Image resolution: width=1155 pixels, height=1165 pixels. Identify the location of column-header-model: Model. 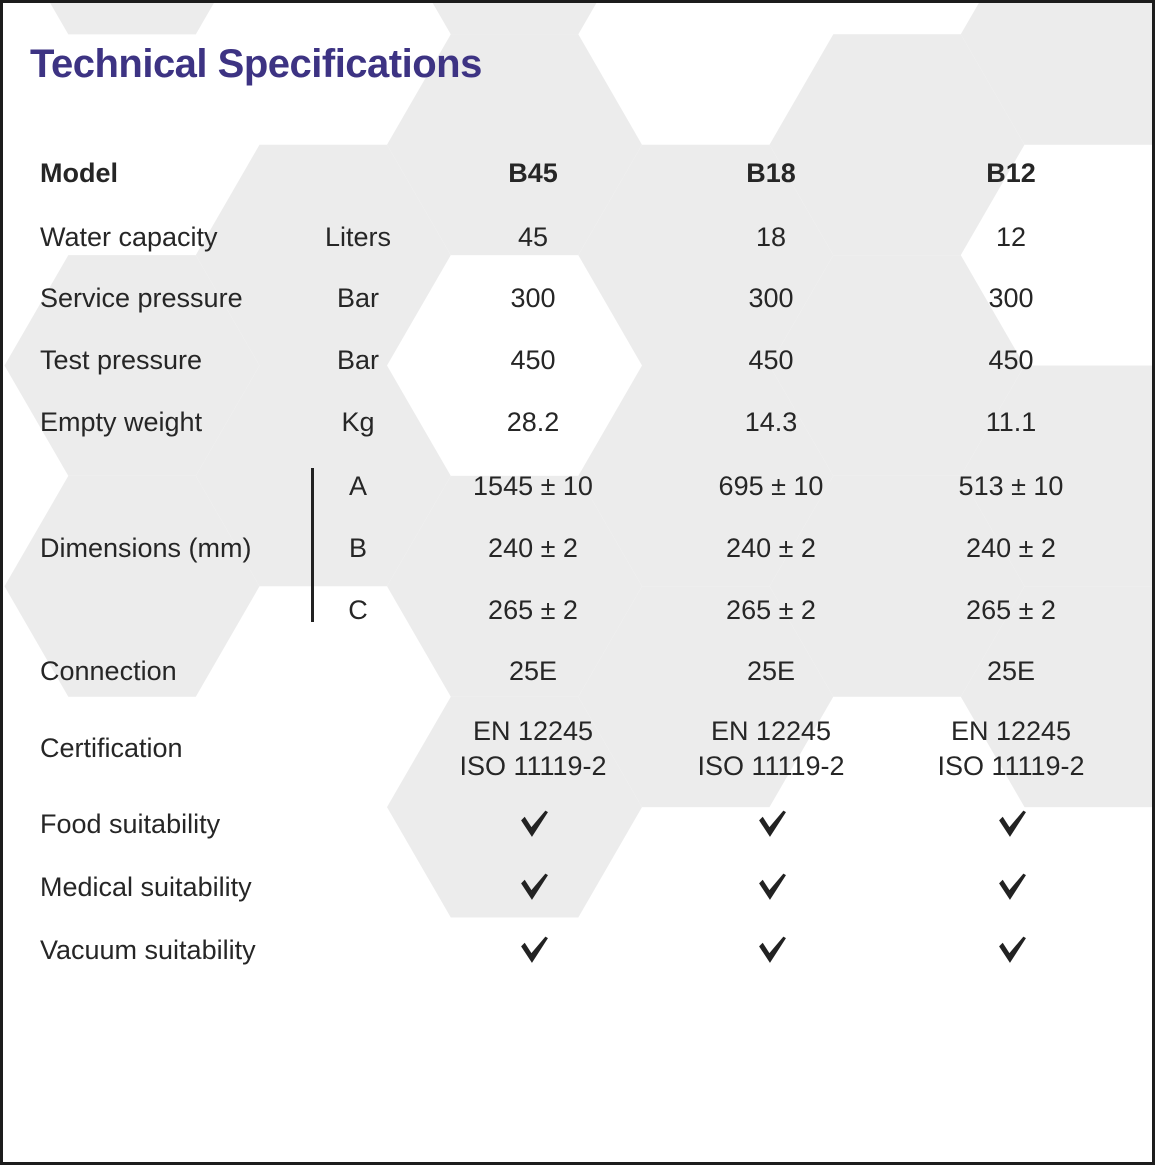
(79, 173).